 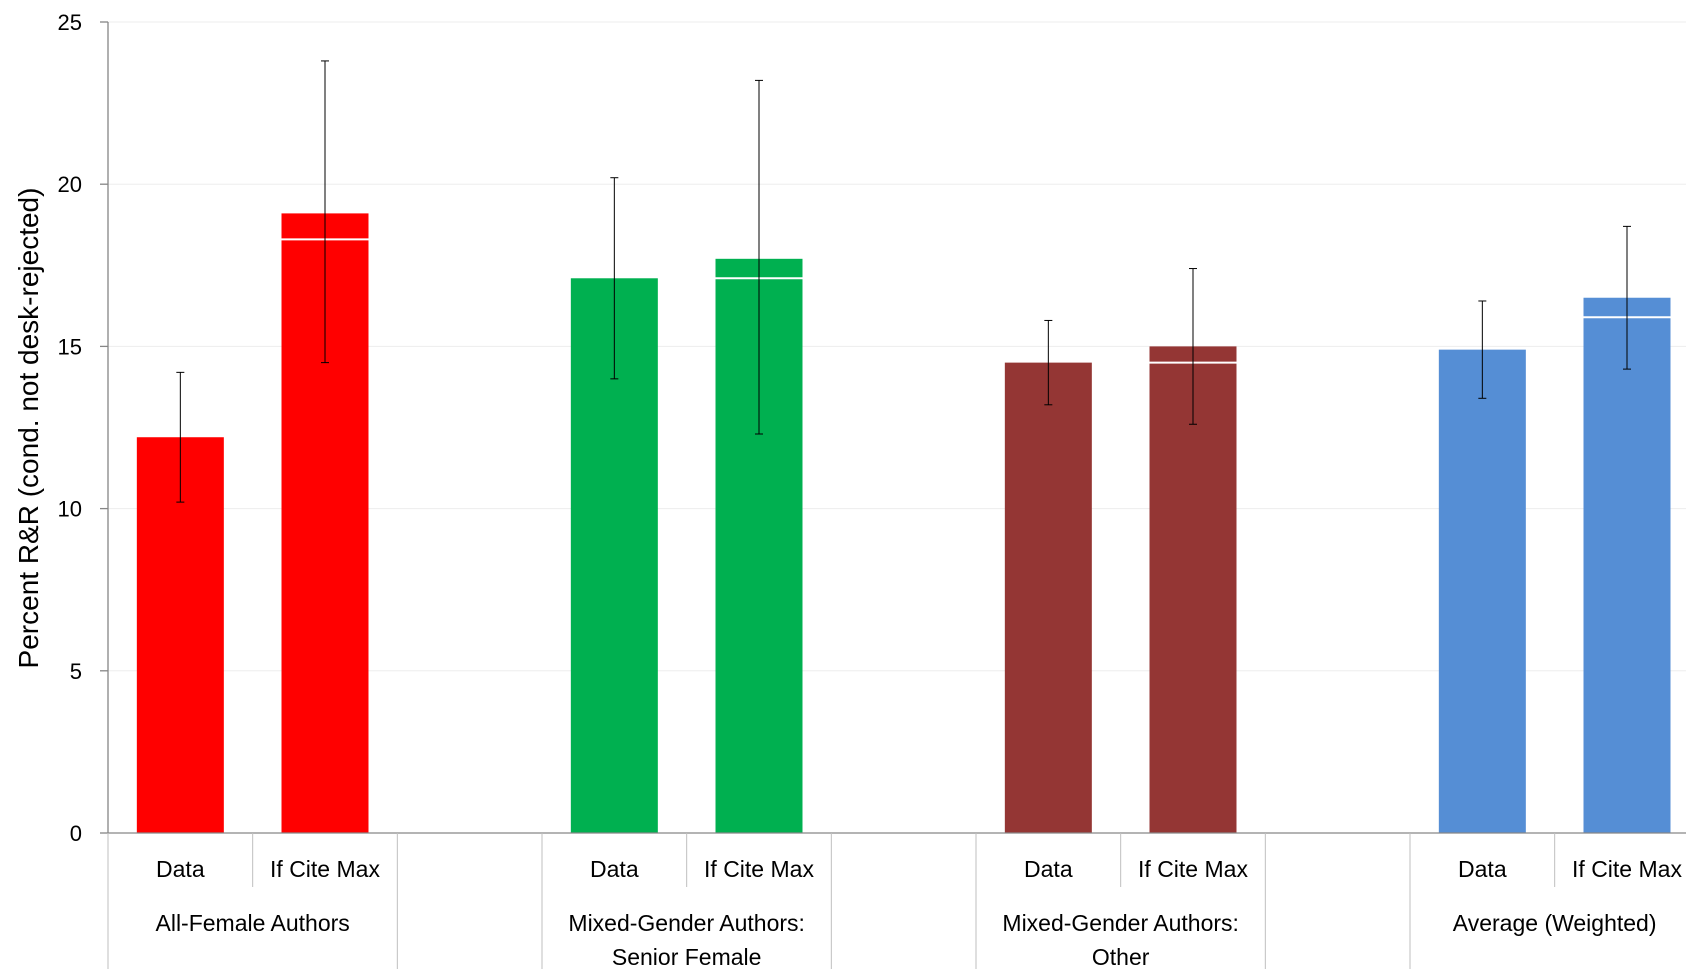 What do you see at coordinates (83, 428) in the screenshot?
I see `y-ticks: 0 5 10 15 20 25` at bounding box center [83, 428].